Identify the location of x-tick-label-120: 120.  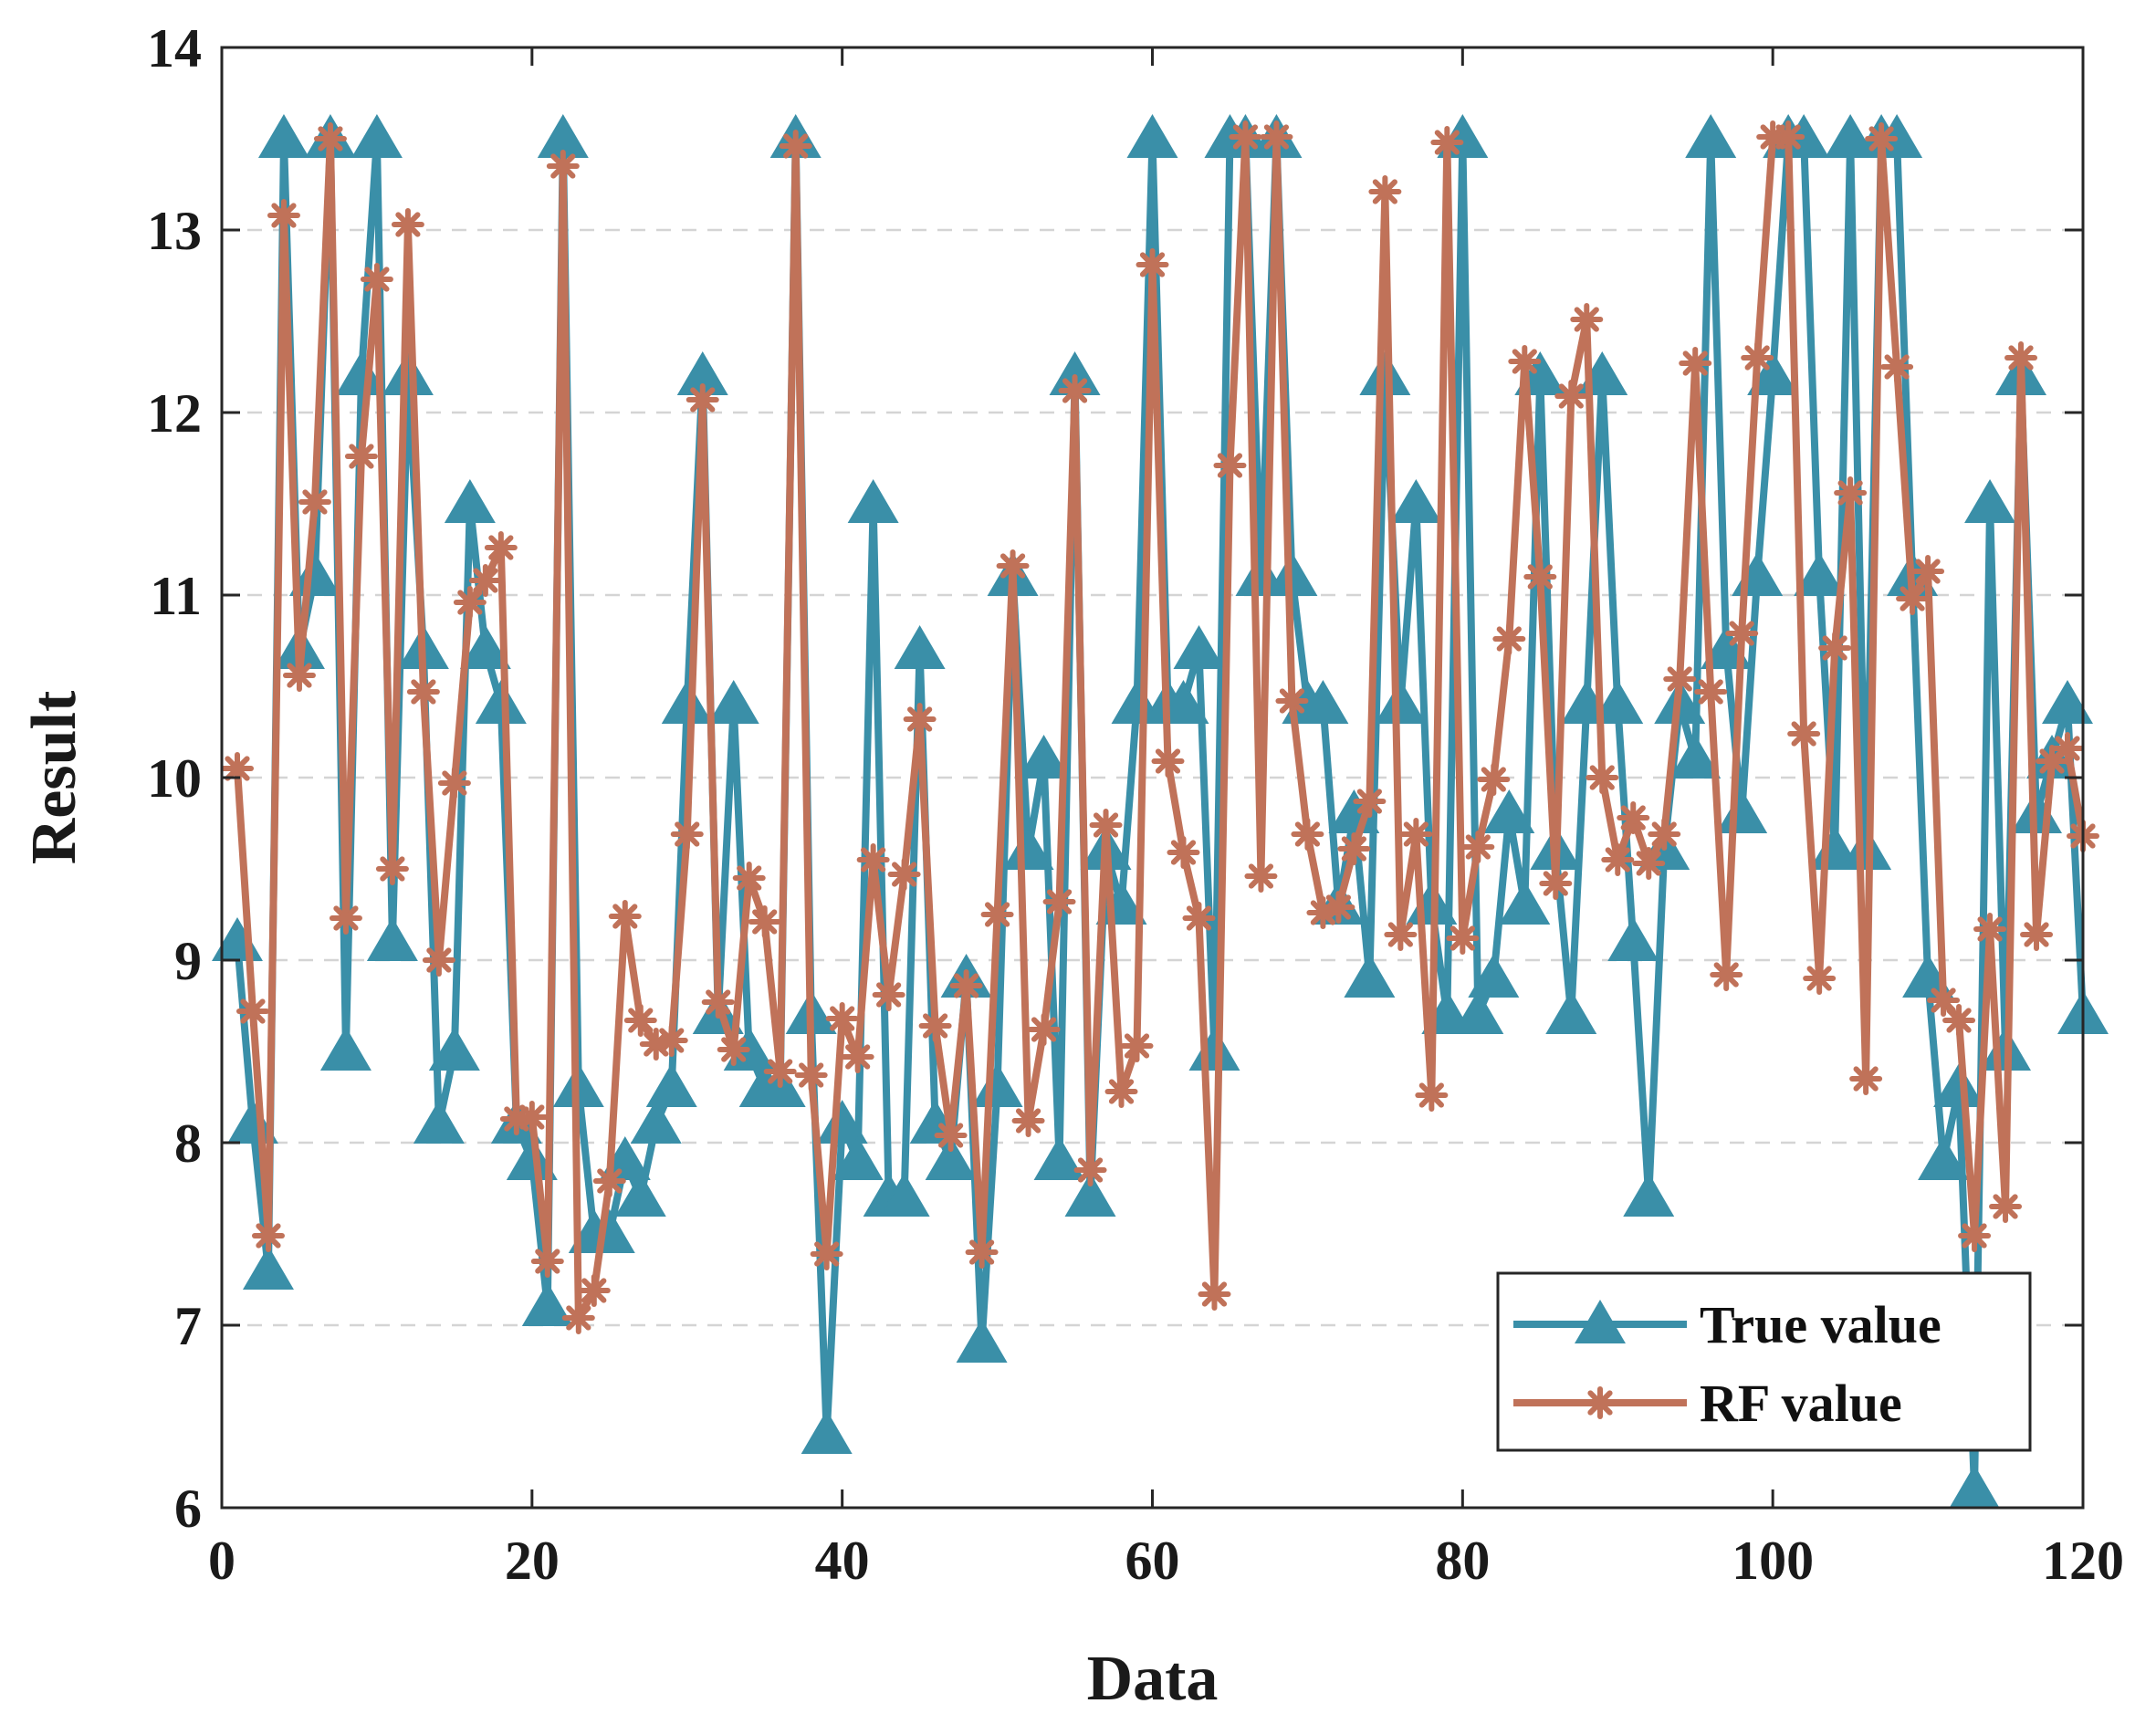
(2083, 1561).